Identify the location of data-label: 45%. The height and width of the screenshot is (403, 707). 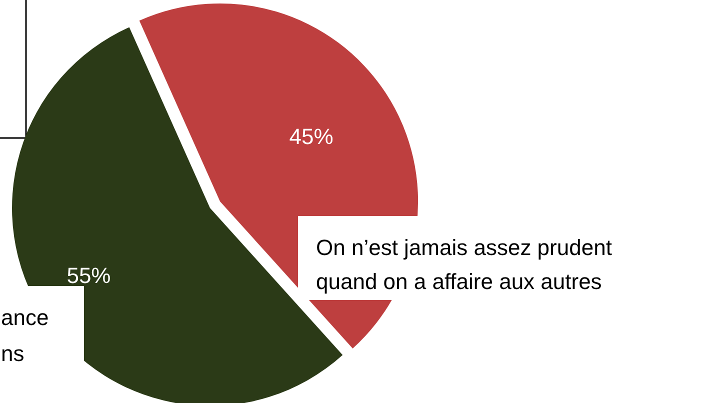
(311, 136).